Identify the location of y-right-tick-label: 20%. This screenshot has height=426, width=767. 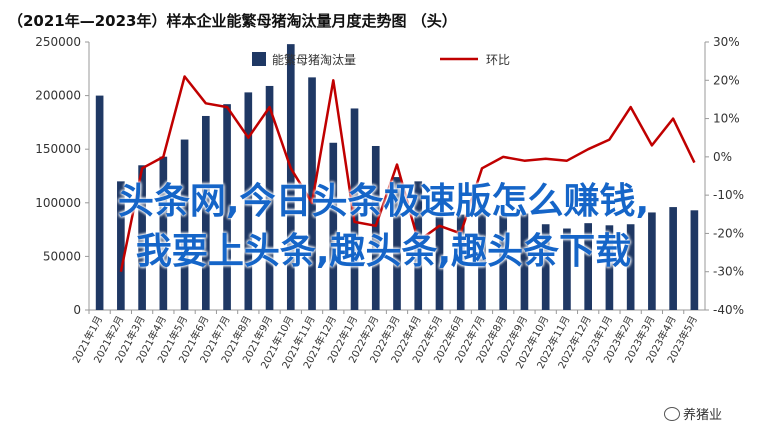
(726, 80).